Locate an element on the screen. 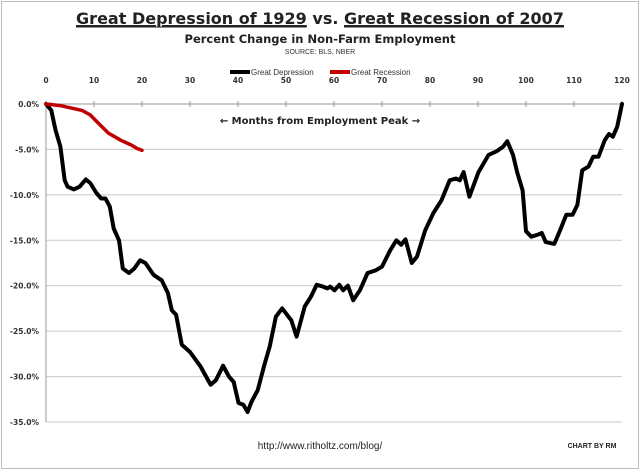 This screenshot has width=640, height=470. title-part1: Great Depression of 1929 is located at coordinates (191, 18).